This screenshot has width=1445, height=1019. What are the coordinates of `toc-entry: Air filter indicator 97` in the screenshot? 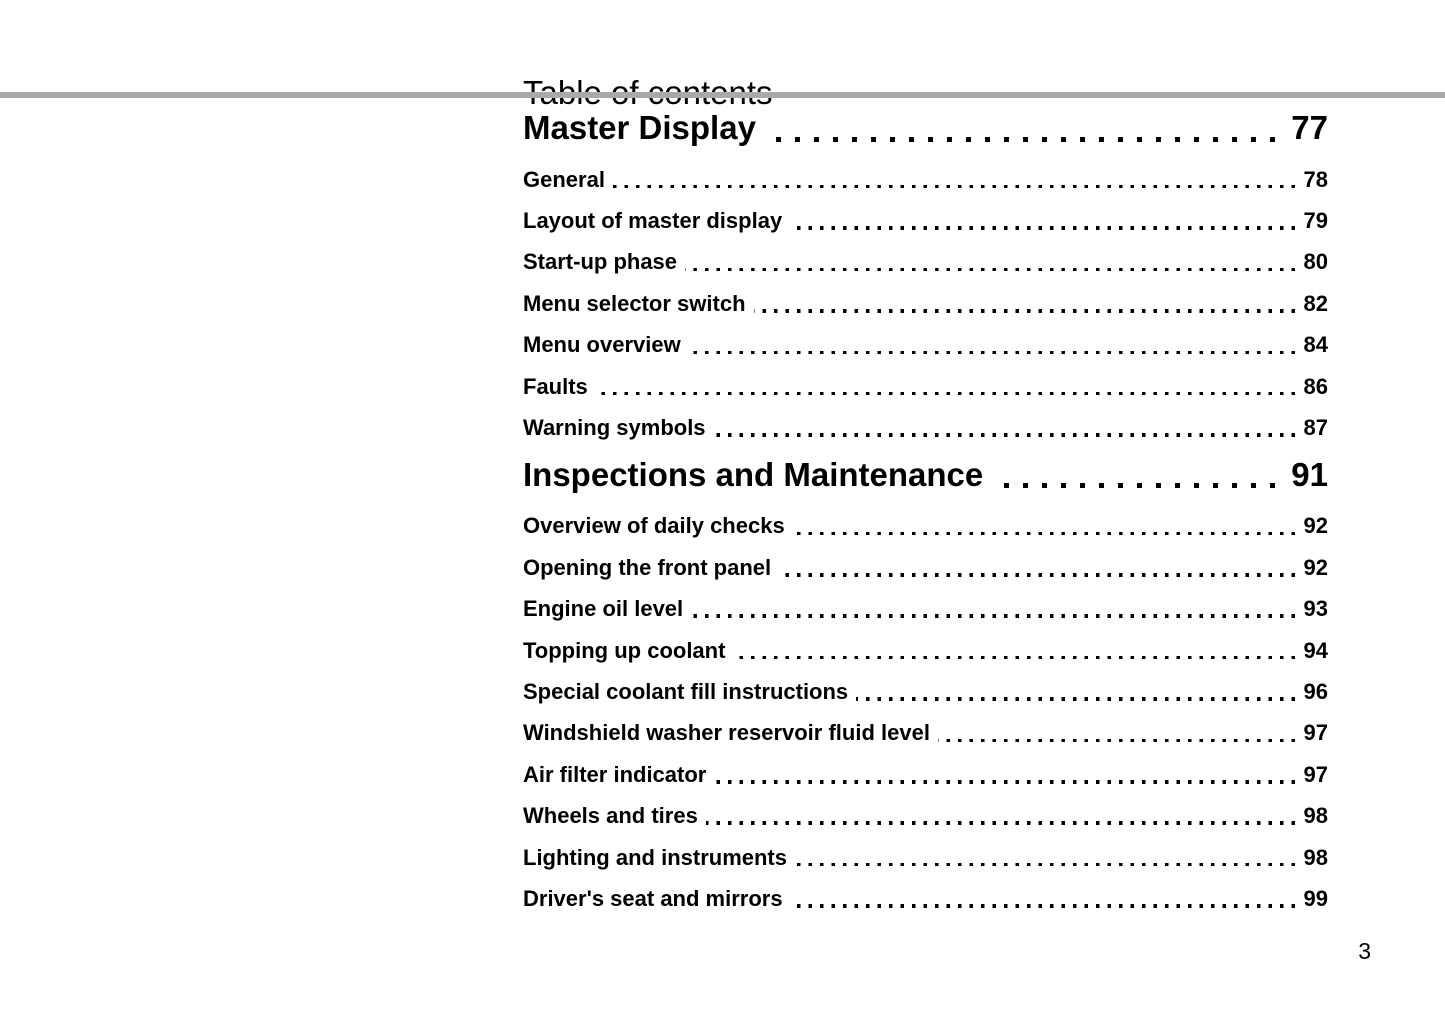 It's located at (925, 774).